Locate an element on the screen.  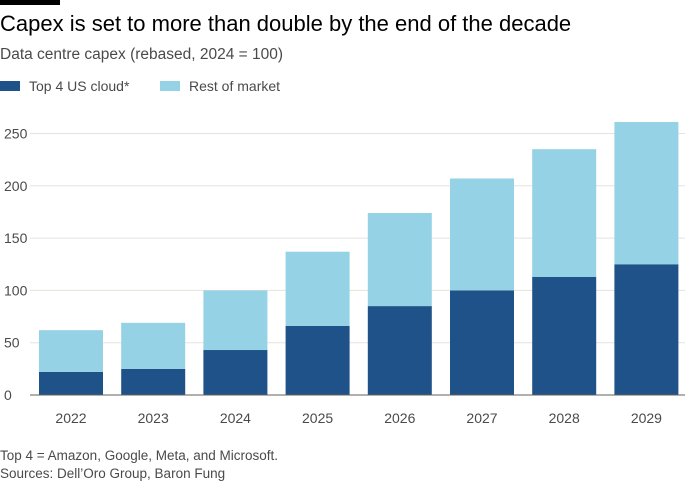
x-tick-label: 2022 is located at coordinates (70, 418).